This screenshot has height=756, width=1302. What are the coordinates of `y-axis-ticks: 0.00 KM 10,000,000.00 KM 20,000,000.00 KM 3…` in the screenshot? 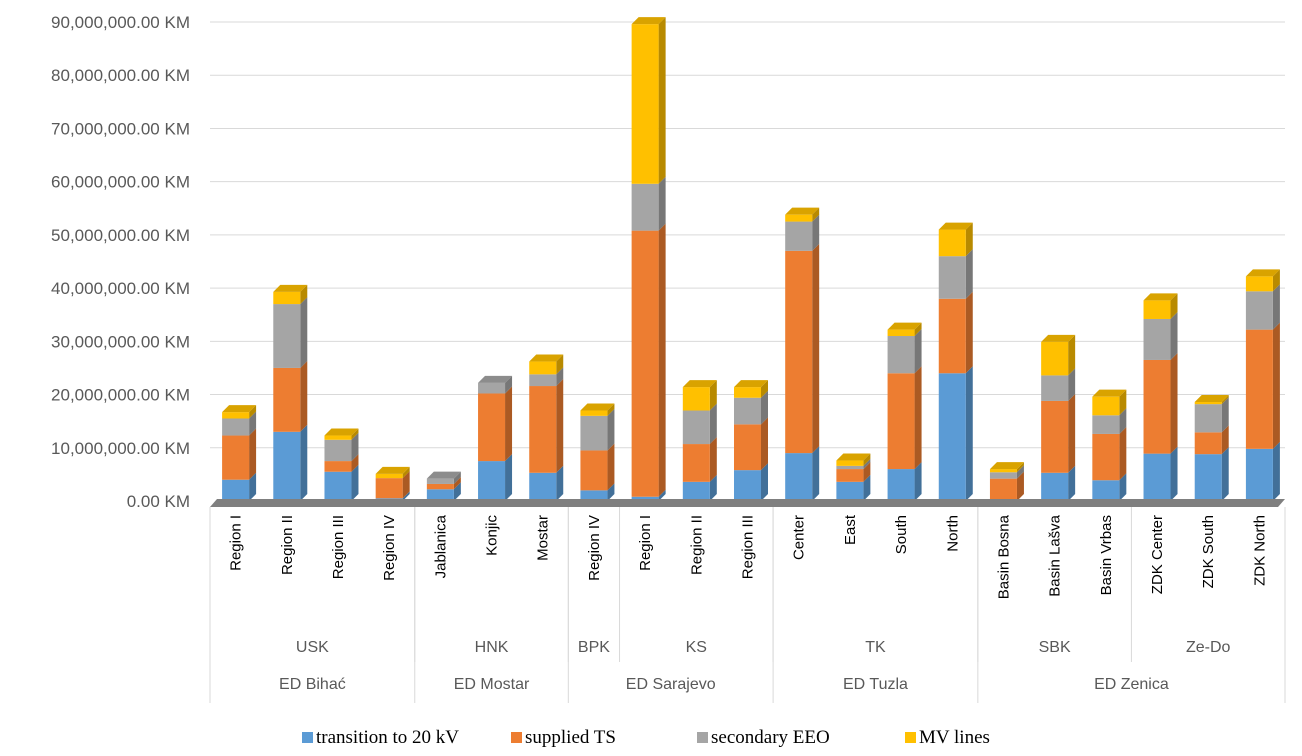 It's located at (120, 262).